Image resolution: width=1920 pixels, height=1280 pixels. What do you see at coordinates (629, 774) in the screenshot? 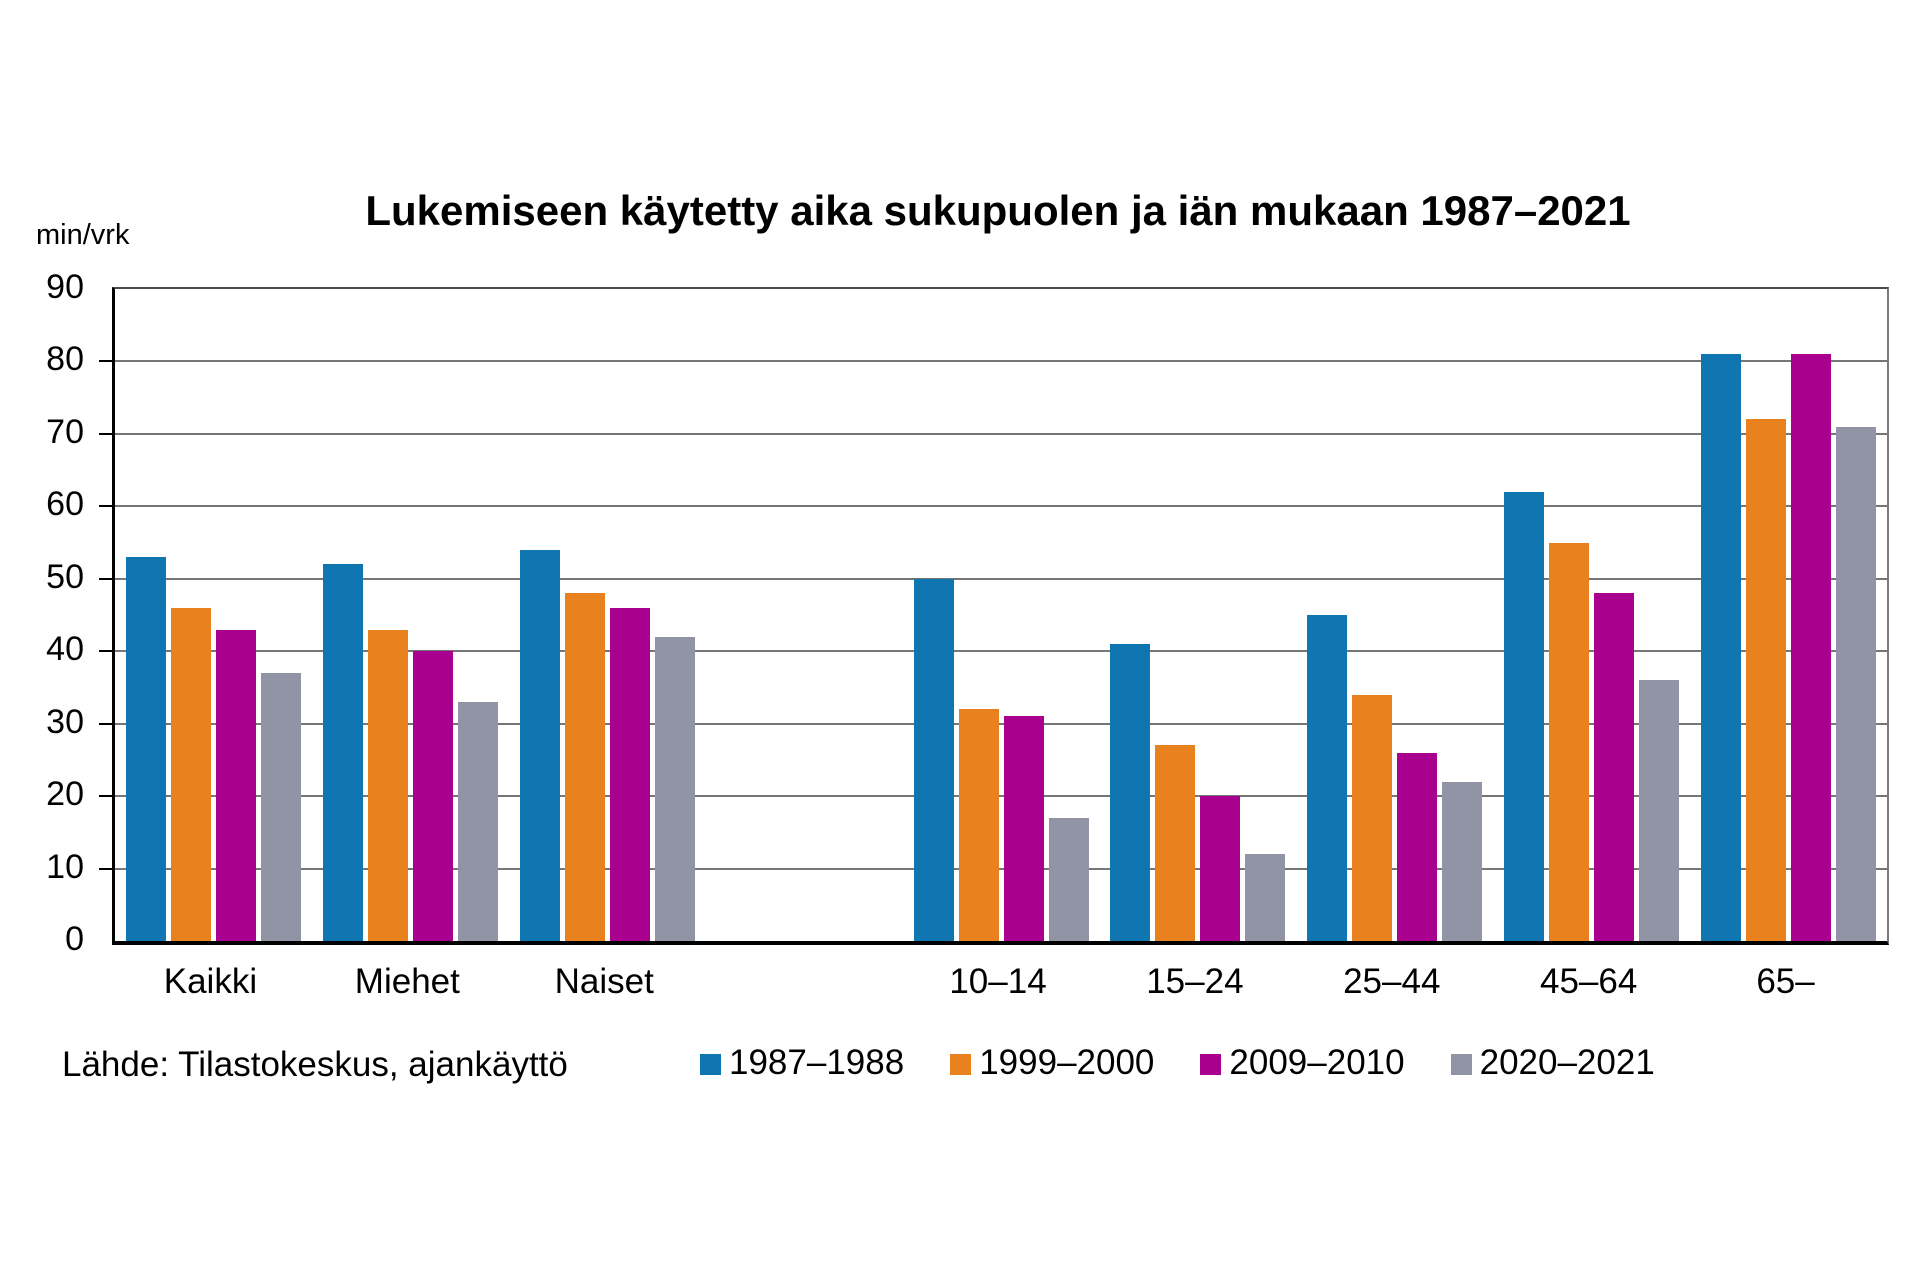
I see `bar-2009–2010-Naiset` at bounding box center [629, 774].